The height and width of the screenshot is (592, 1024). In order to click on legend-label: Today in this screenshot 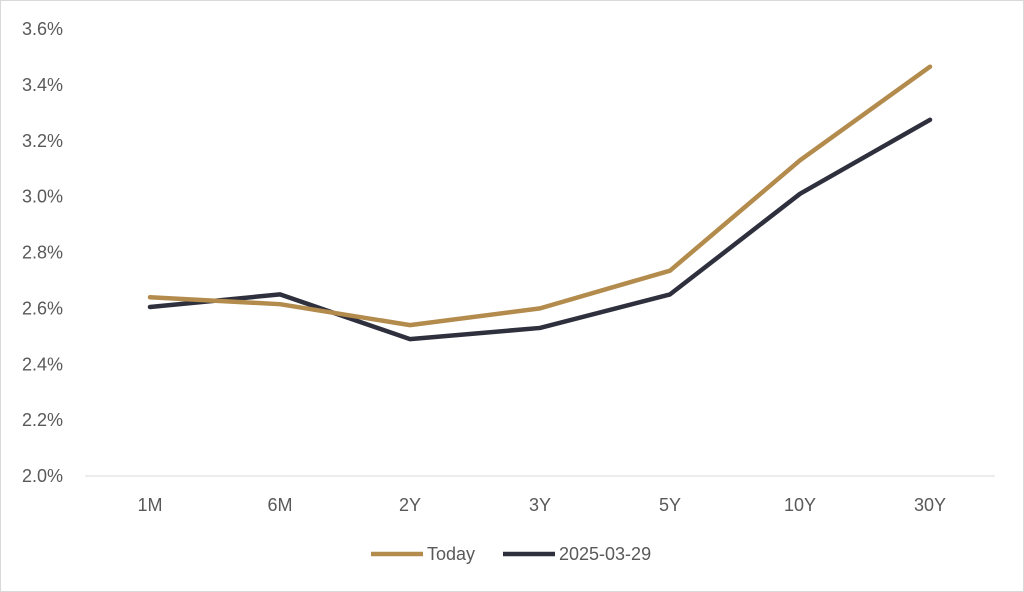, I will do `click(451, 554)`.